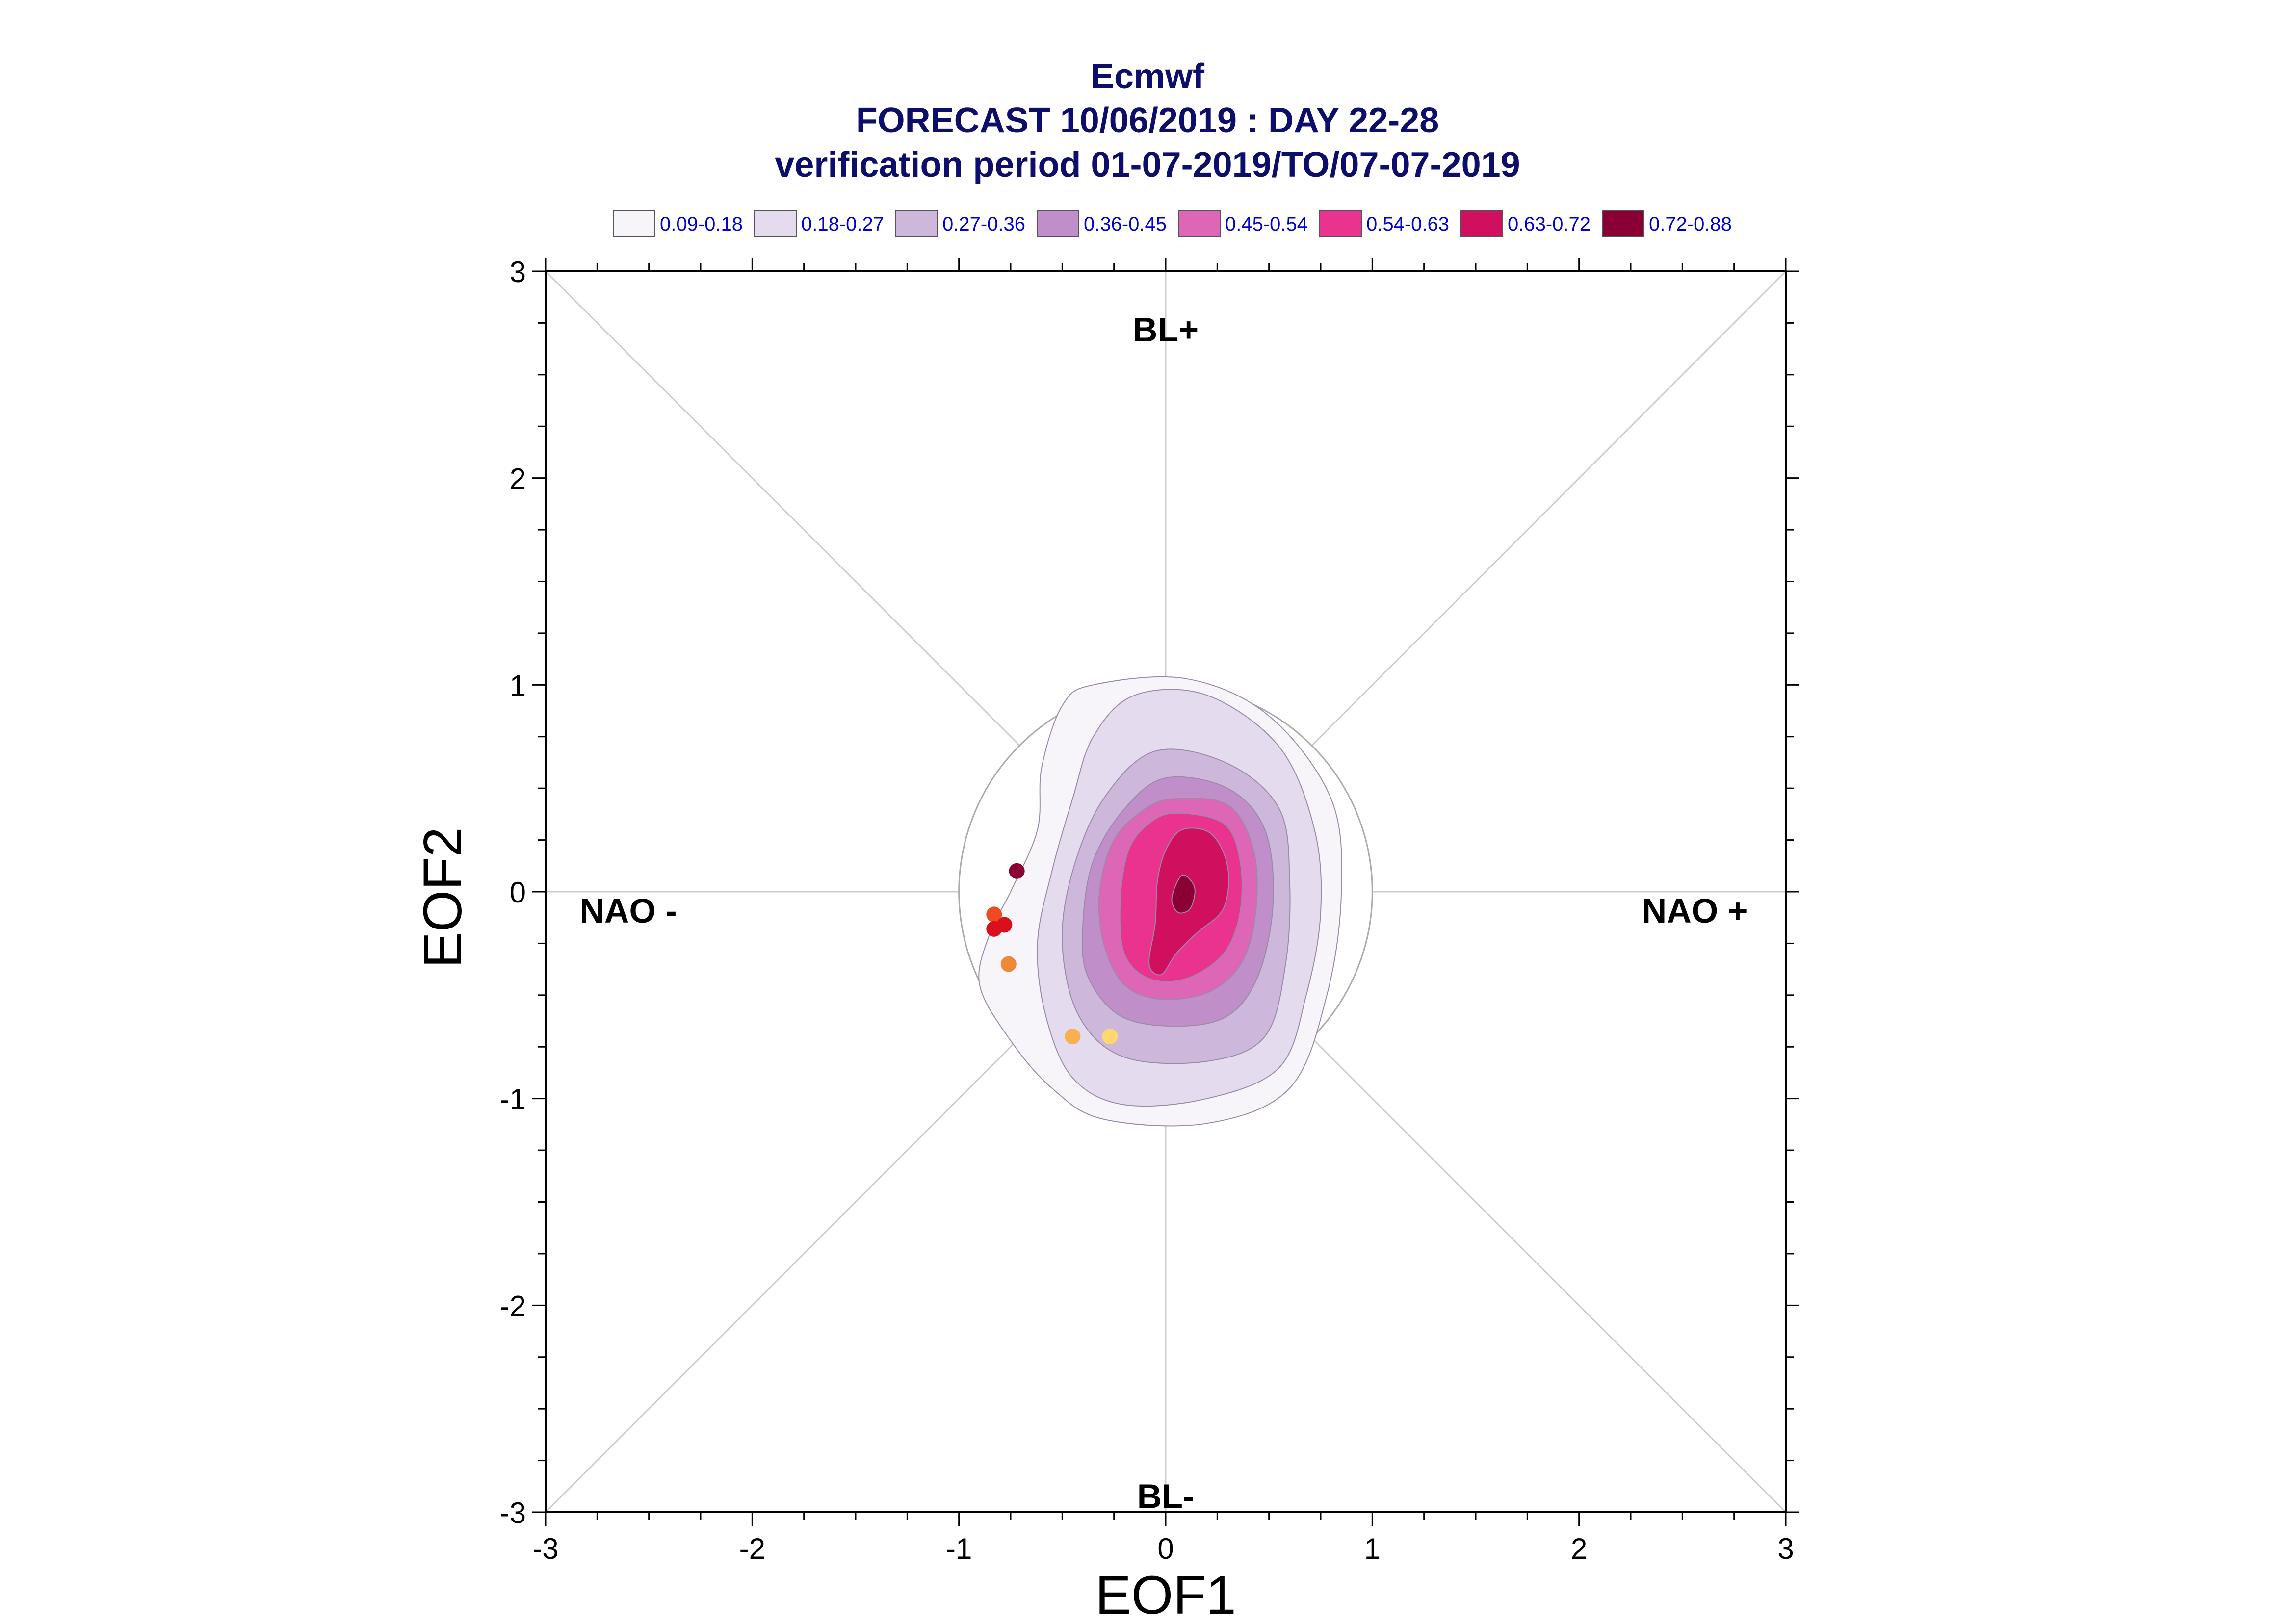 This screenshot has width=2295, height=1624. I want to click on region-label: NAO -, so click(628, 911).